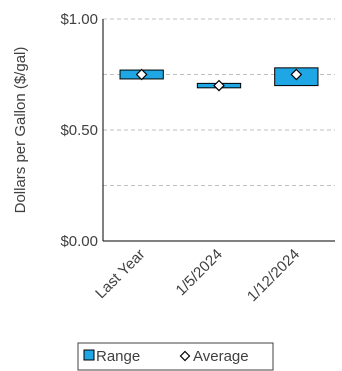 Image resolution: width=342 pixels, height=371 pixels. Describe the element at coordinates (79, 19) in the screenshot. I see `y-tick-label: $1.00` at that location.